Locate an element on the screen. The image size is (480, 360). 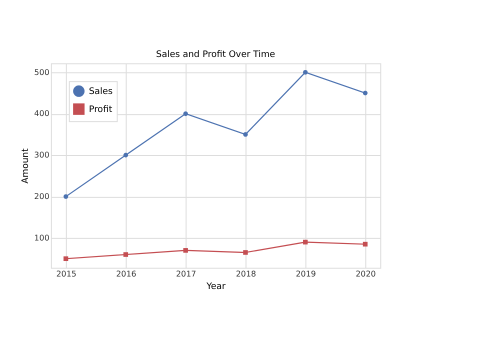
x-tick-label: 2016 is located at coordinates (126, 273).